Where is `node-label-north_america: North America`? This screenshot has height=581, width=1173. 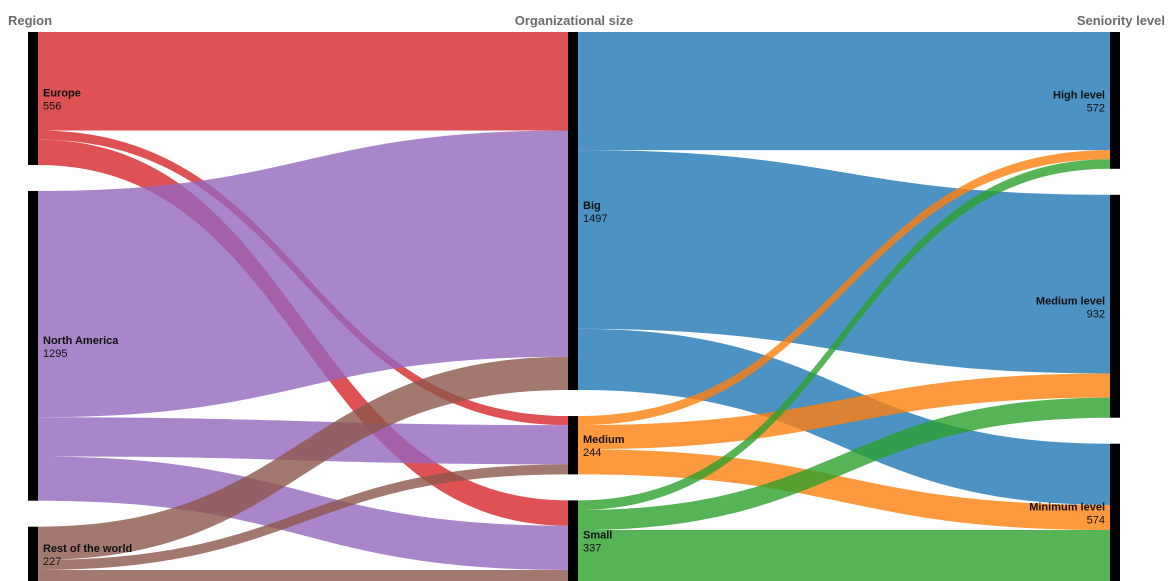
node-label-north_america: North America is located at coordinates (81, 341).